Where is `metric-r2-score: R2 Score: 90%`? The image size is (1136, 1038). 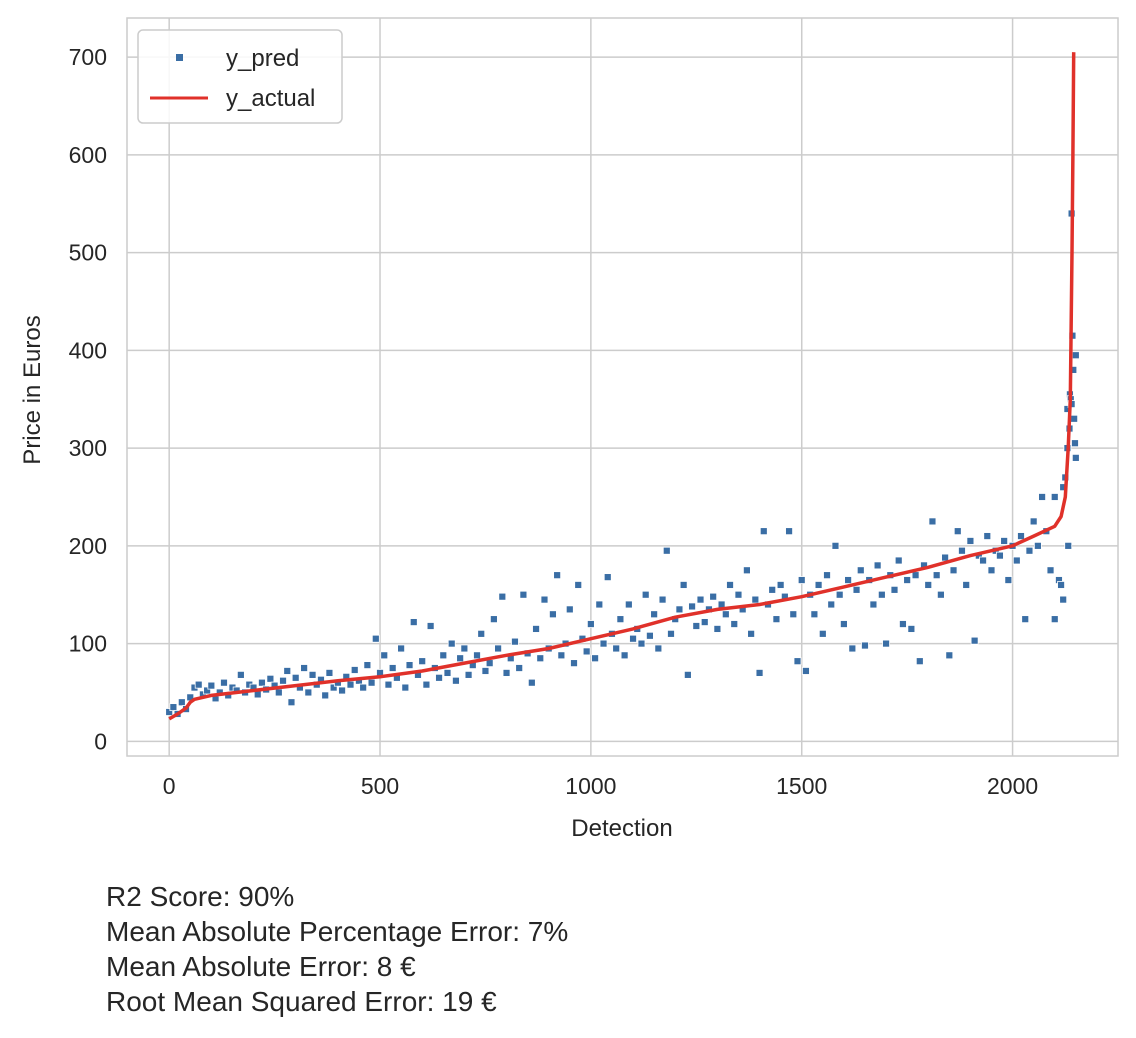 metric-r2-score: R2 Score: 90% is located at coordinates (200, 896).